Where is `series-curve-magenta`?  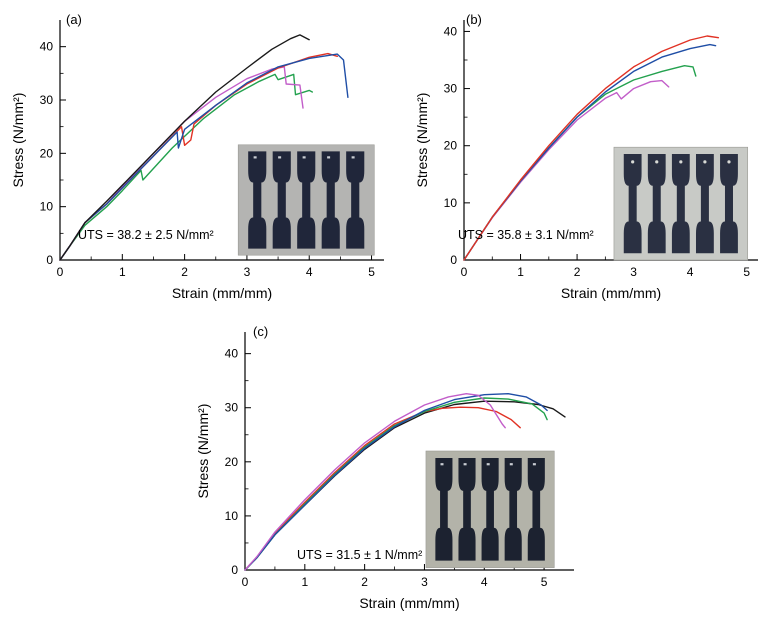
series-curve-magenta is located at coordinates (375, 481).